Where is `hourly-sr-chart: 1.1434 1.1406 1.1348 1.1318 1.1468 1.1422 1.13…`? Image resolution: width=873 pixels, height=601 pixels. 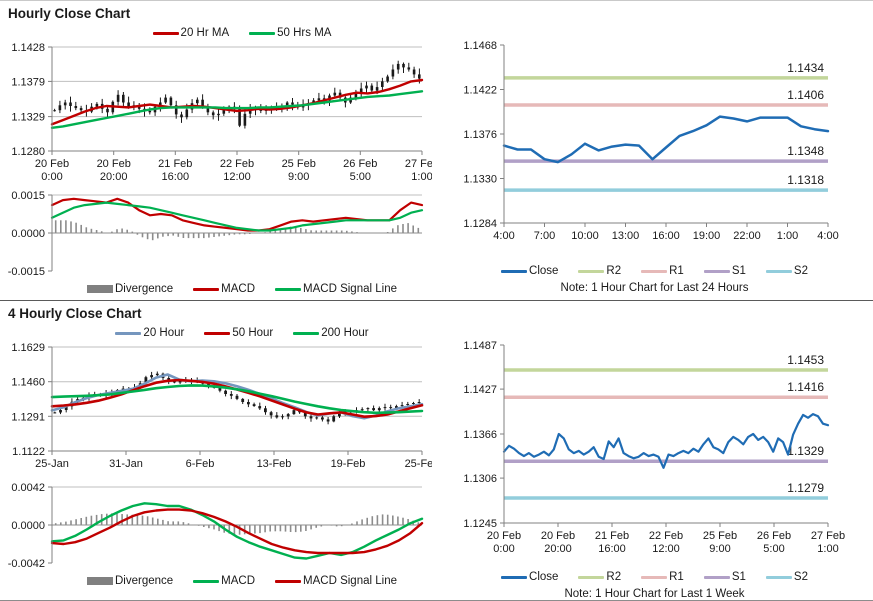
hourly-sr-chart: 1.1434 1.1406 1.1348 1.1318 1.1468 1.1422 1.13… is located at coordinates (650, 141).